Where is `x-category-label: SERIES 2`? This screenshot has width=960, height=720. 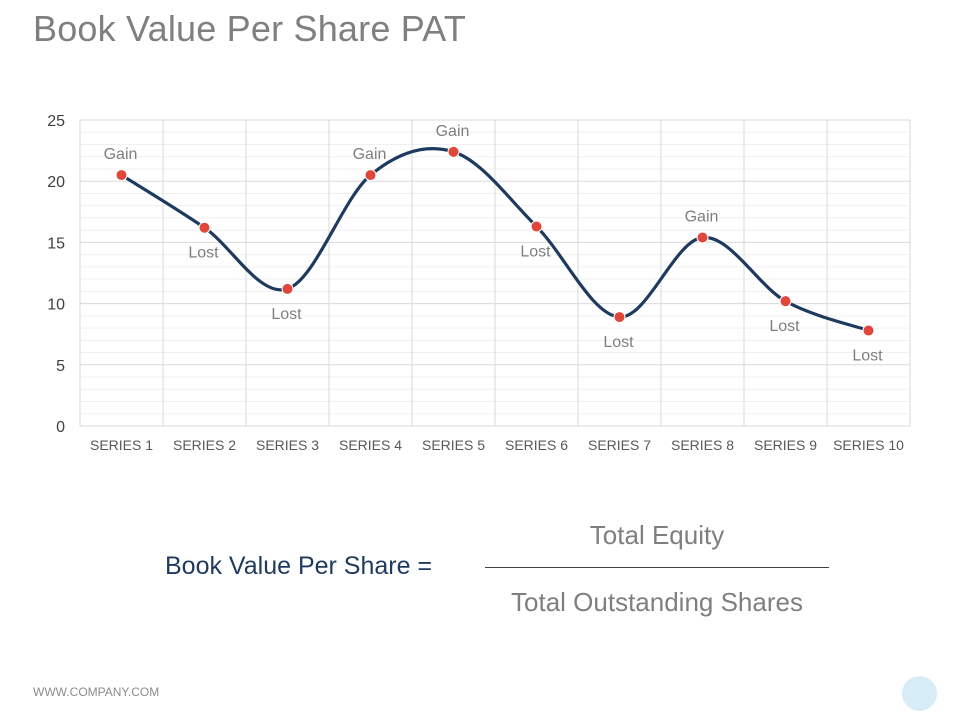 x-category-label: SERIES 2 is located at coordinates (204, 445).